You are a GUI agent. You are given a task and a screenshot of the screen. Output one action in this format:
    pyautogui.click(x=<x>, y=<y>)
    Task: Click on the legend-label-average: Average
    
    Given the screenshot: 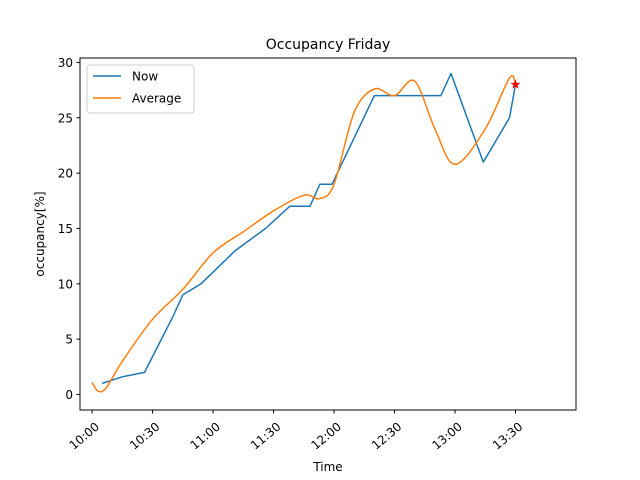 What is the action you would take?
    pyautogui.click(x=156, y=99)
    